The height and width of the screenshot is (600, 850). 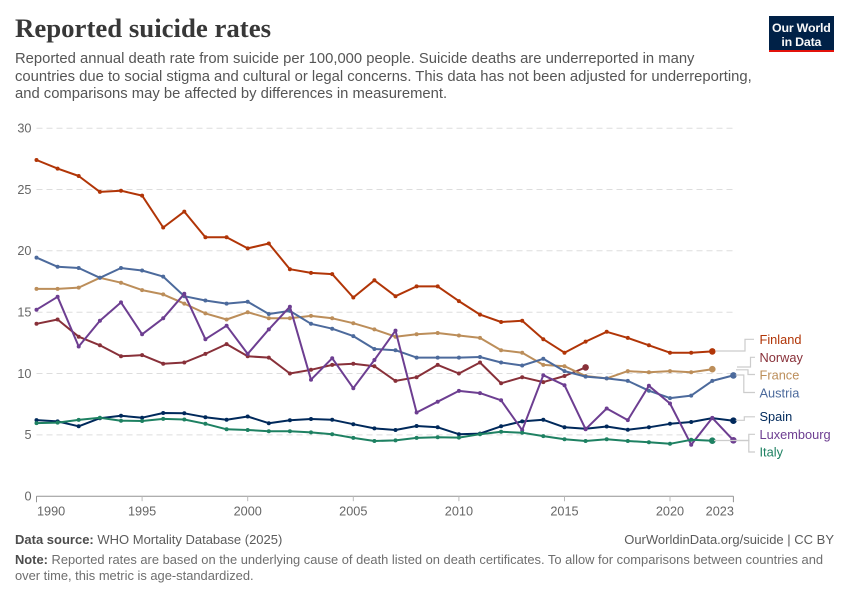 What do you see at coordinates (24, 251) in the screenshot?
I see `svg-text: 20` at bounding box center [24, 251].